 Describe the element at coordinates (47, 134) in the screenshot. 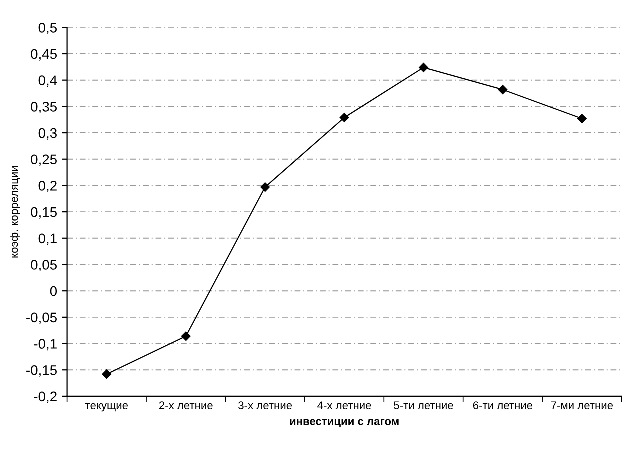

I see `y-tick-label: 0,3` at that location.